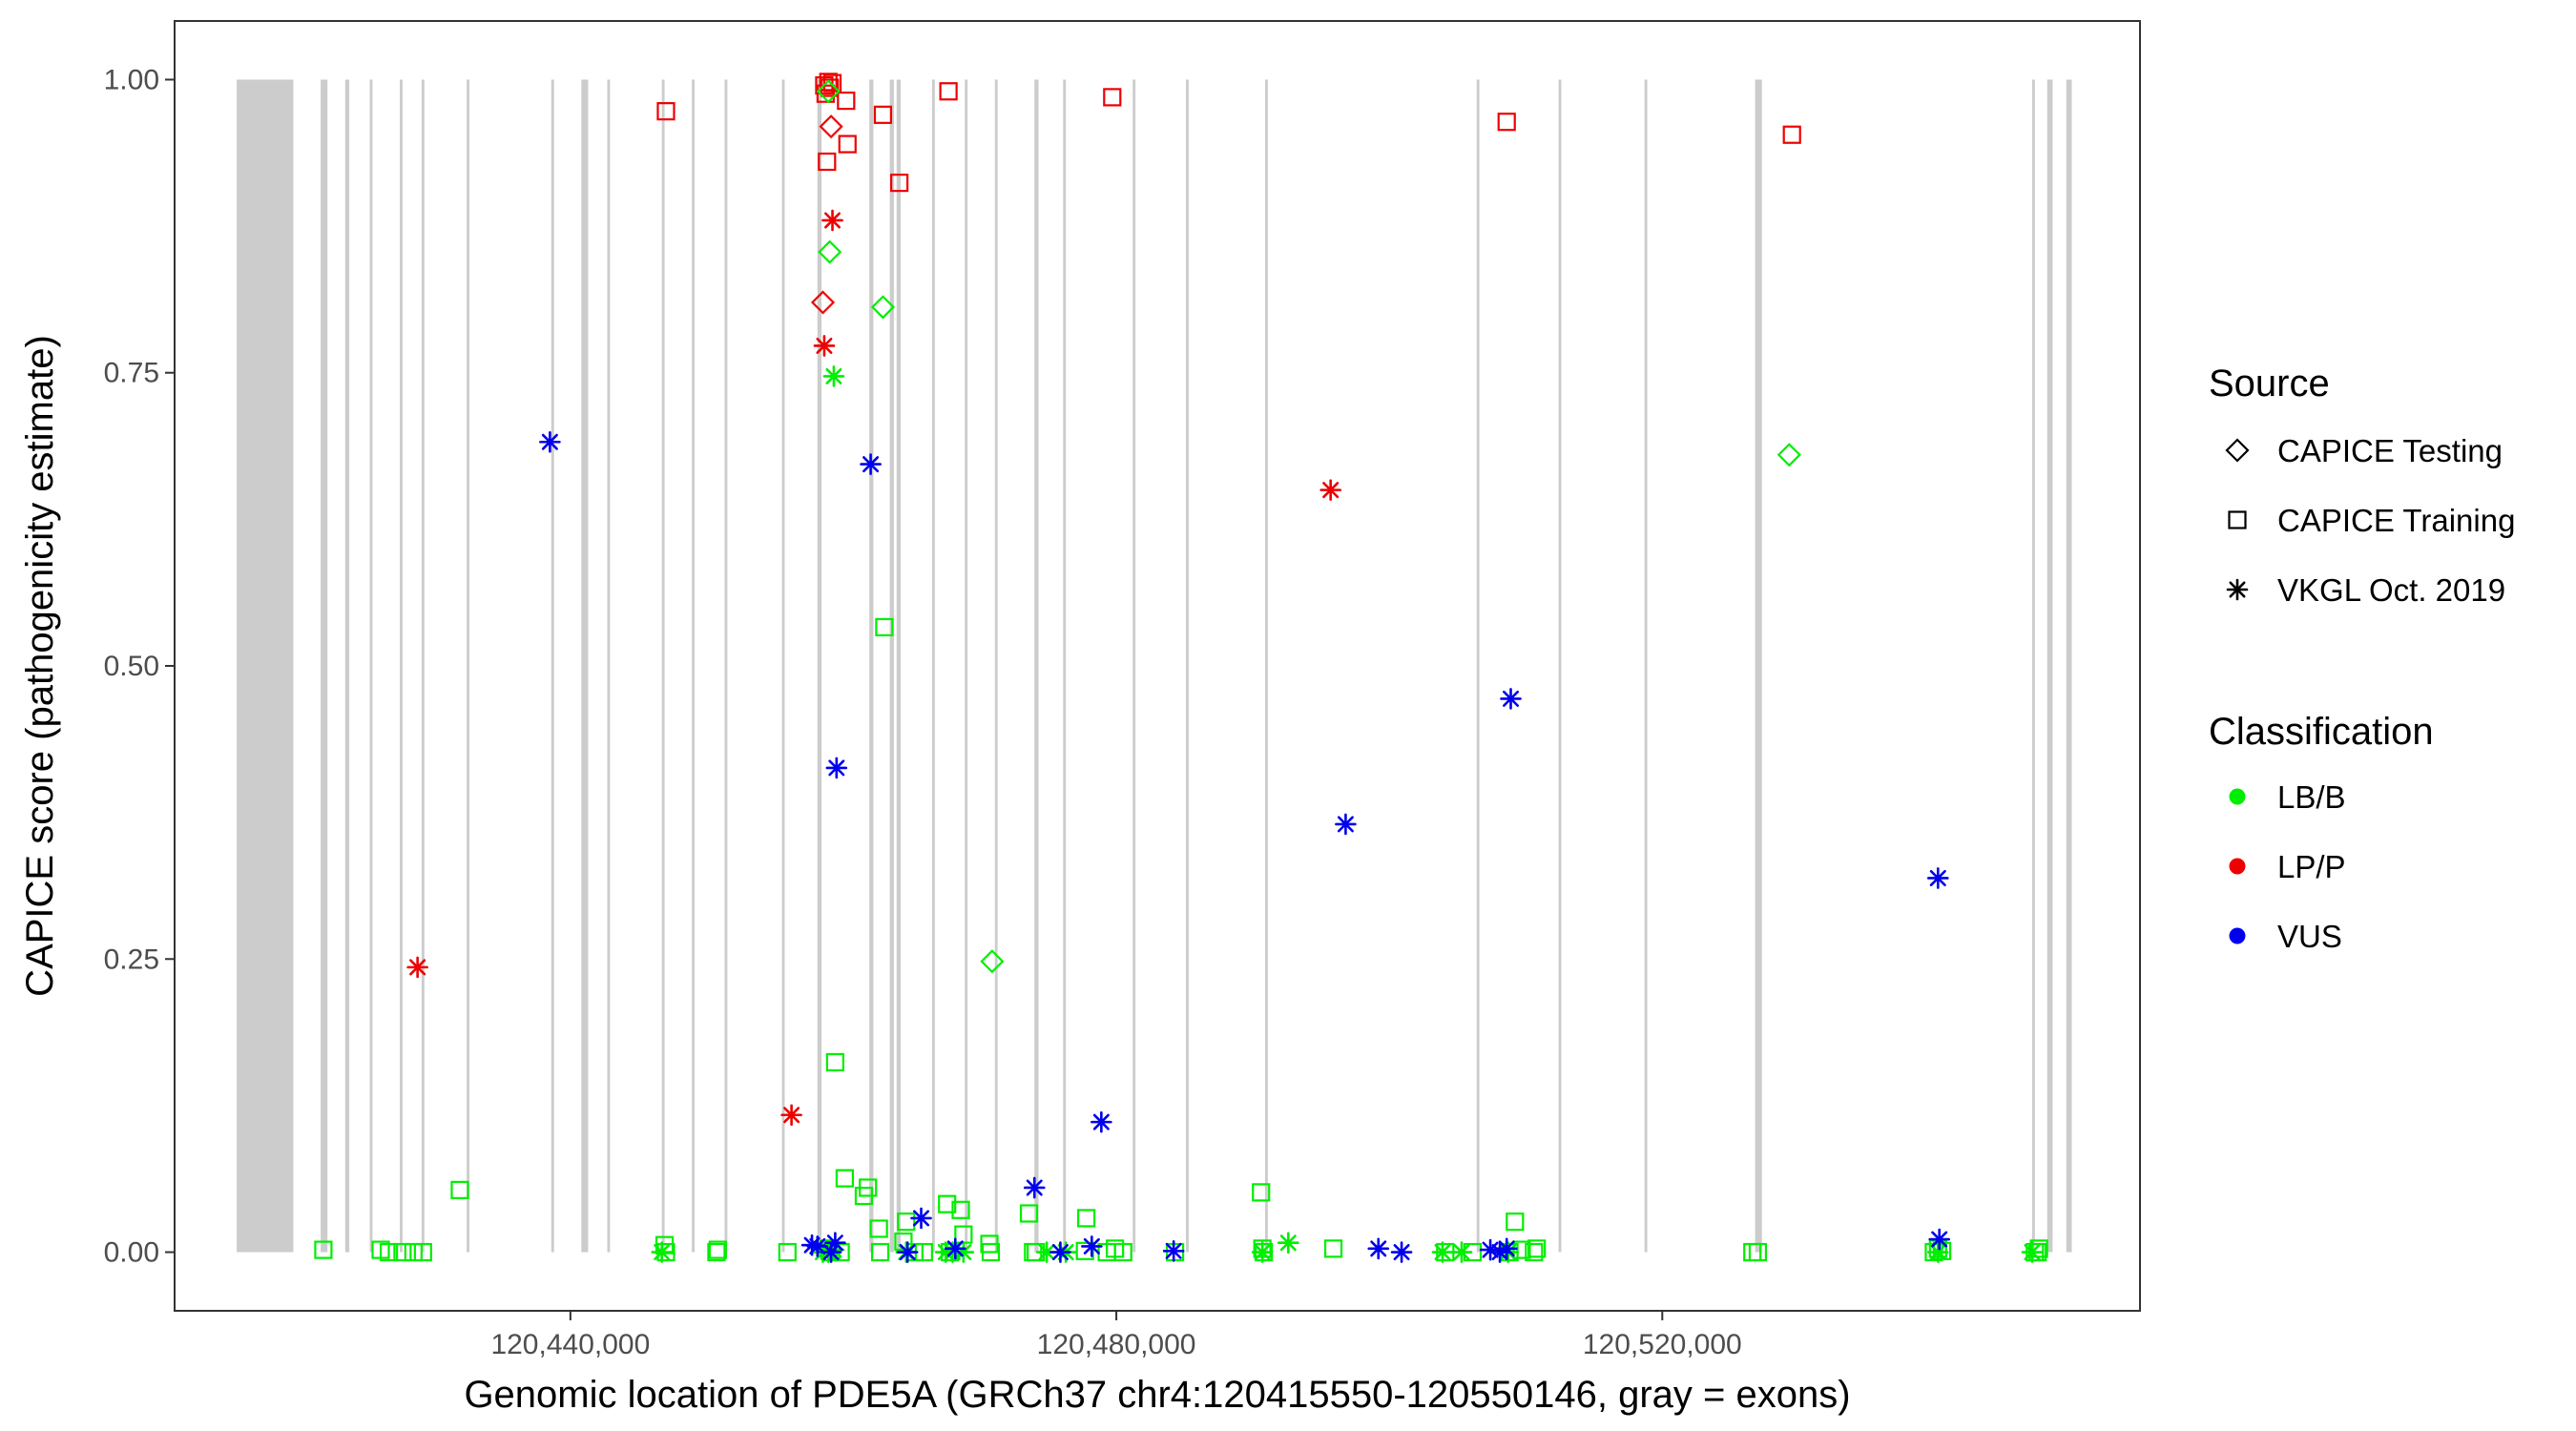 The image size is (2576, 1431). Describe the element at coordinates (2321, 732) in the screenshot. I see `legend-classification-title: Classification` at that location.